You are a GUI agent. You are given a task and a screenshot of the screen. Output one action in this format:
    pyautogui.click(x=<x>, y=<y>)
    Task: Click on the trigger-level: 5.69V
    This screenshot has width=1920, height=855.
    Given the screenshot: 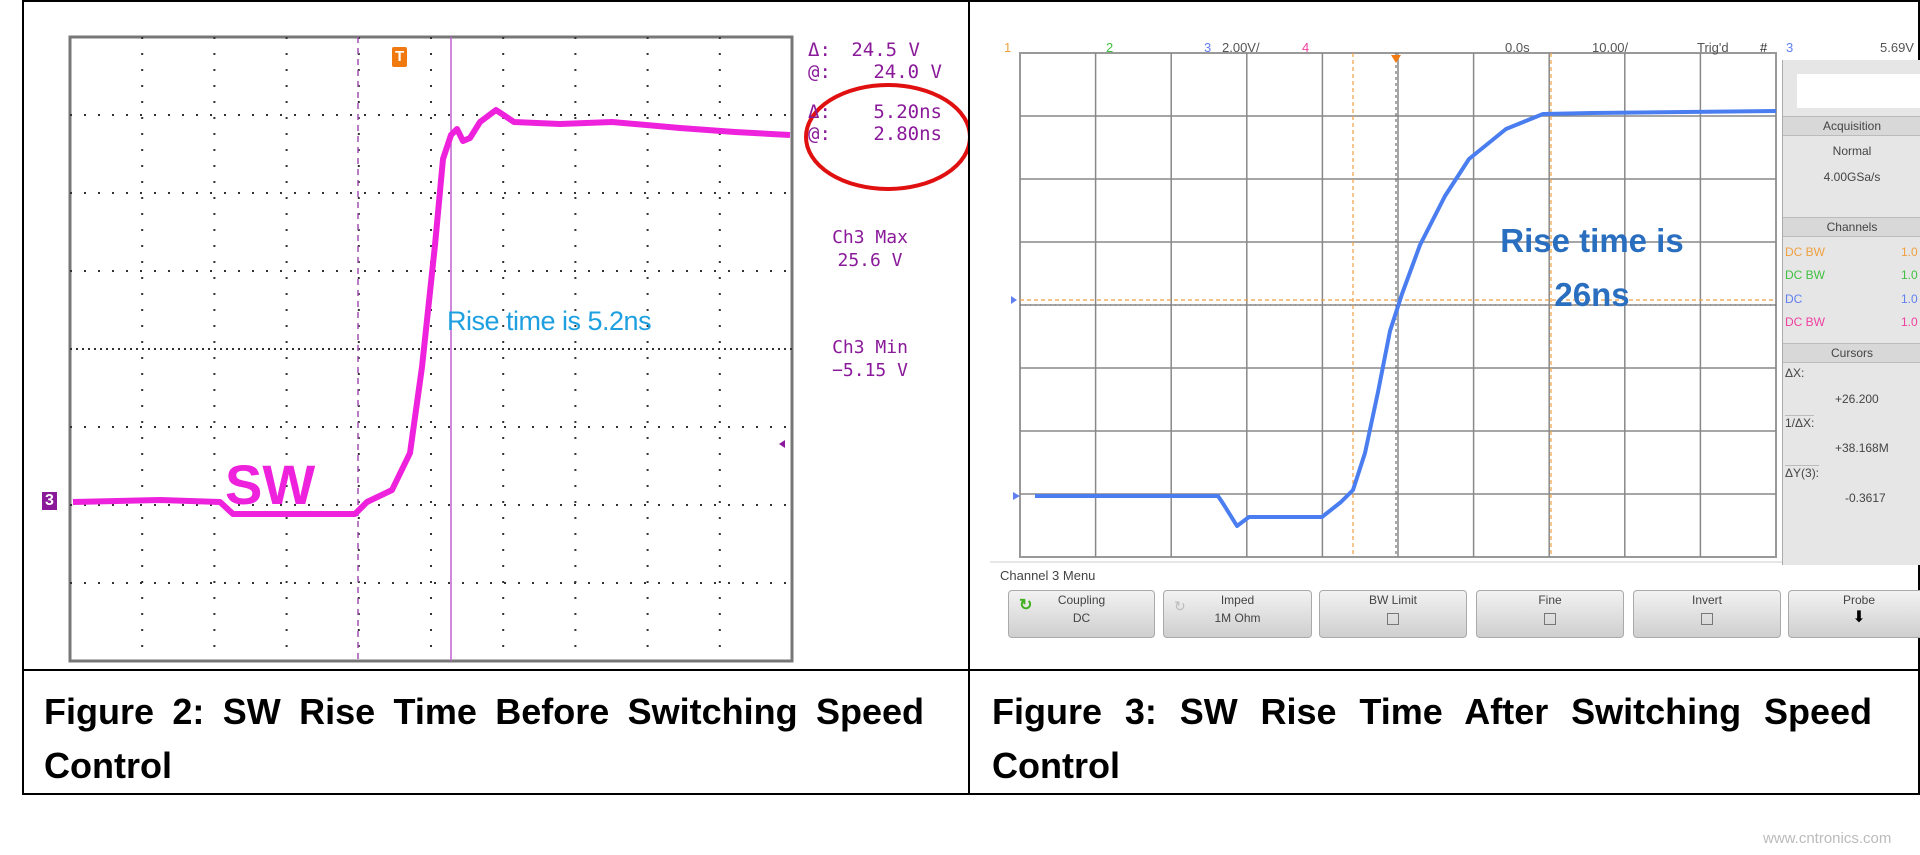 What is the action you would take?
    pyautogui.click(x=1897, y=47)
    